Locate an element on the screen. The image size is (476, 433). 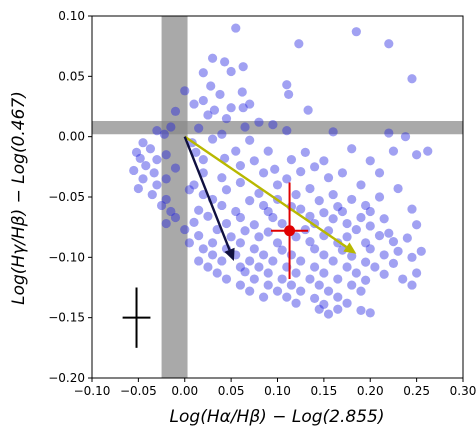
y-axis-label: Log(Hγ/Hβ) − Log(0.467) is located at coordinates (19, 198).